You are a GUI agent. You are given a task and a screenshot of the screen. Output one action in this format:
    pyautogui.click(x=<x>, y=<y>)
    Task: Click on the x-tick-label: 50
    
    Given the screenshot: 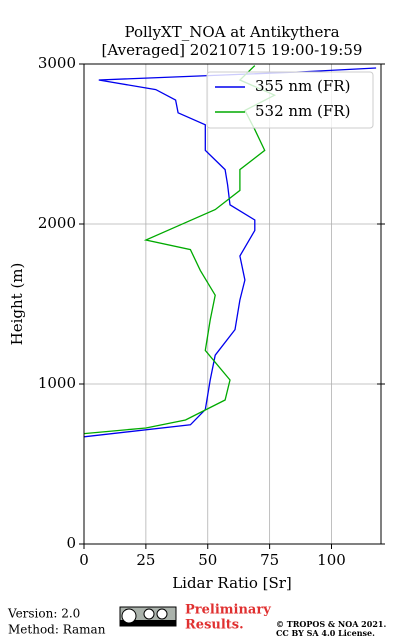 What is the action you would take?
    pyautogui.click(x=207, y=560)
    